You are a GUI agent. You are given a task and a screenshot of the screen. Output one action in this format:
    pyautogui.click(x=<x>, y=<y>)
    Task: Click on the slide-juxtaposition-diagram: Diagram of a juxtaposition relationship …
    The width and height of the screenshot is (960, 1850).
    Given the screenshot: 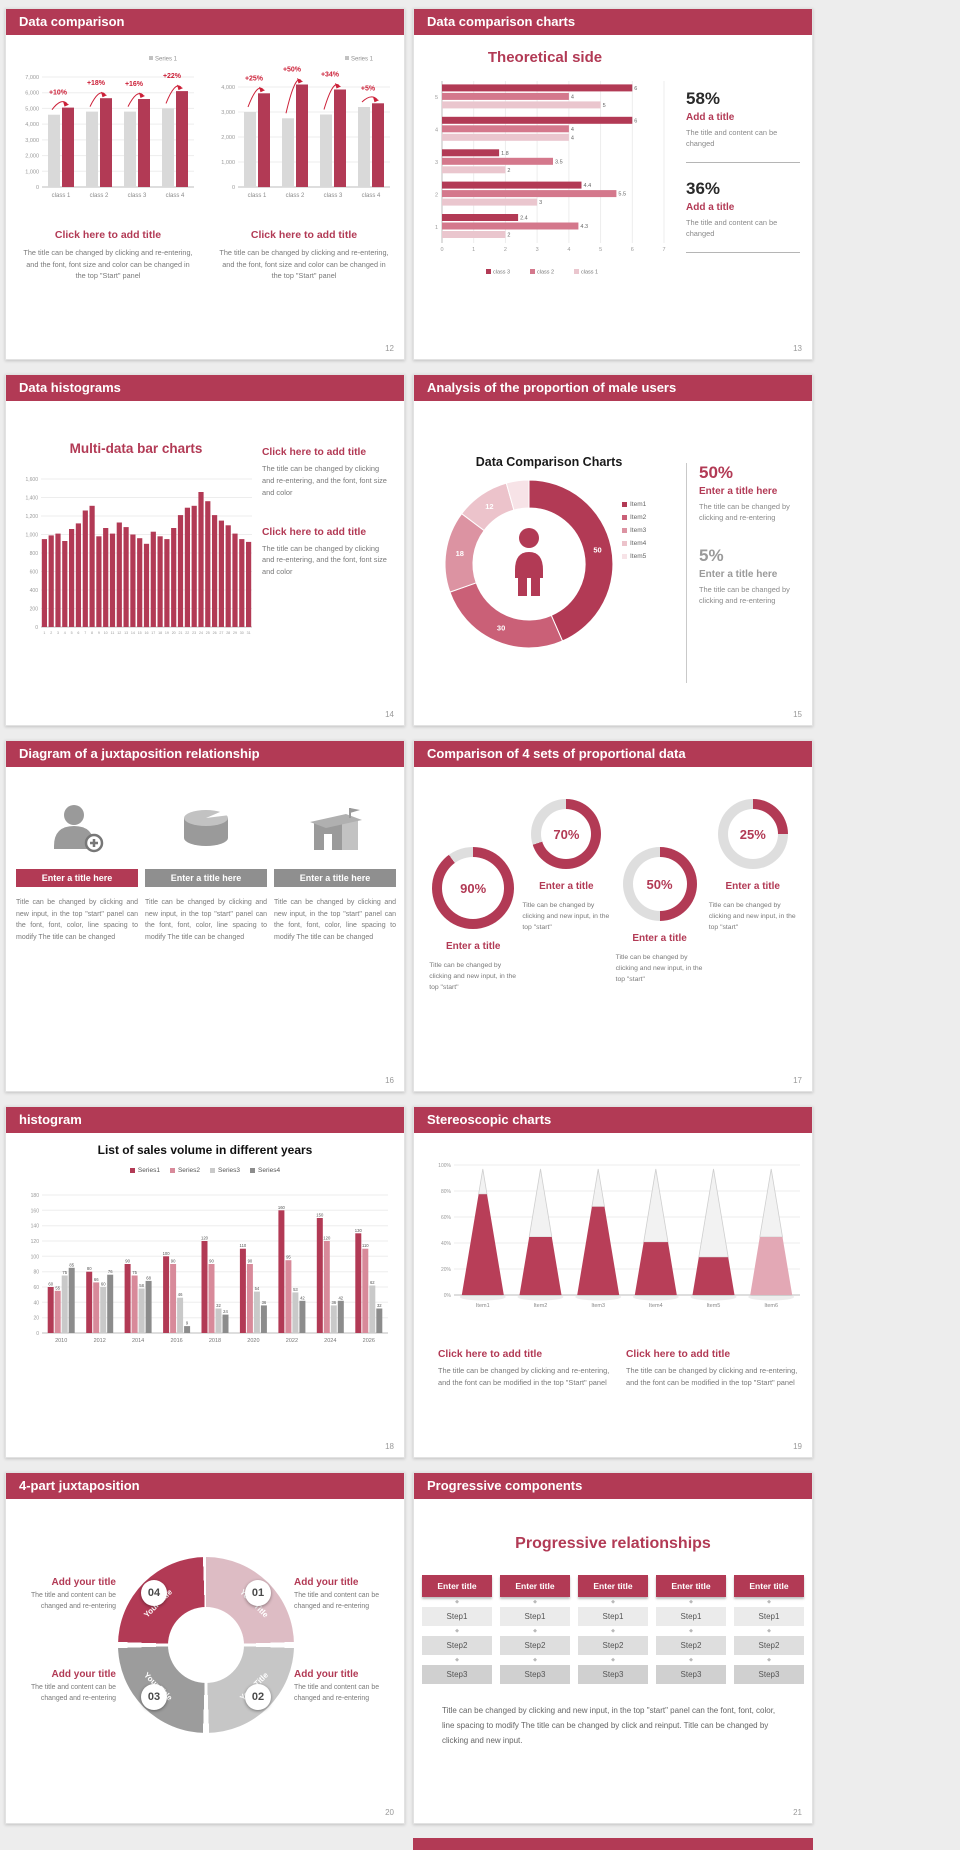 What is the action you would take?
    pyautogui.click(x=205, y=916)
    